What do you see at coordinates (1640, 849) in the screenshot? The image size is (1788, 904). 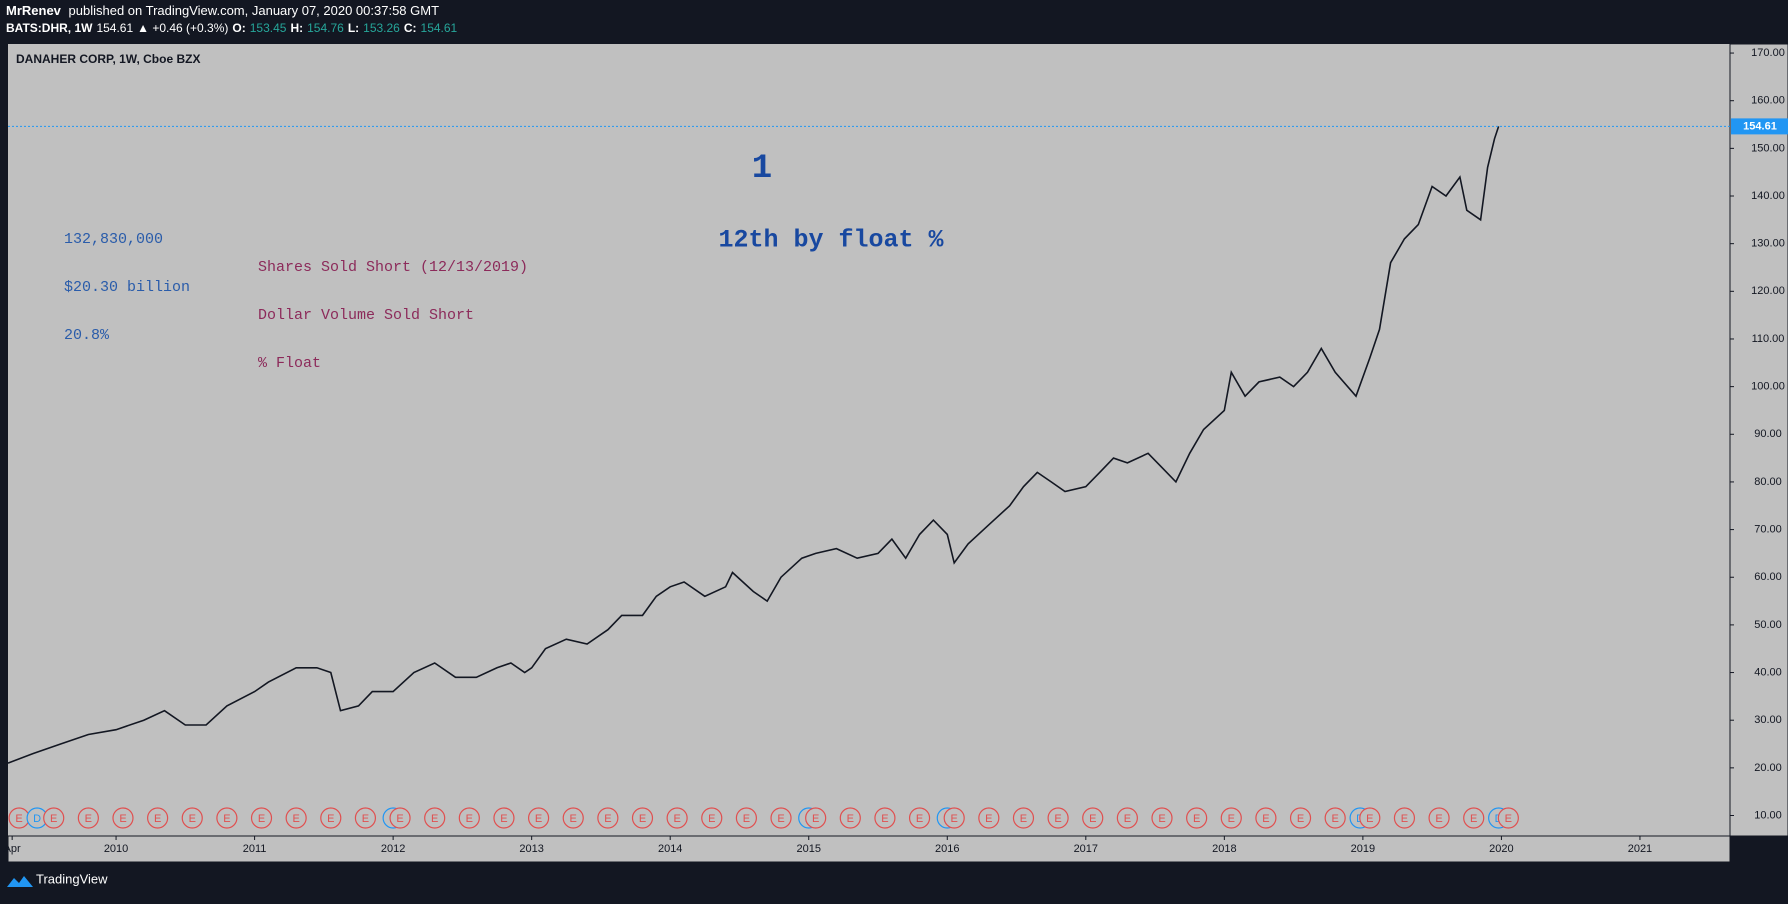 I see `x-tick-label: 2021` at bounding box center [1640, 849].